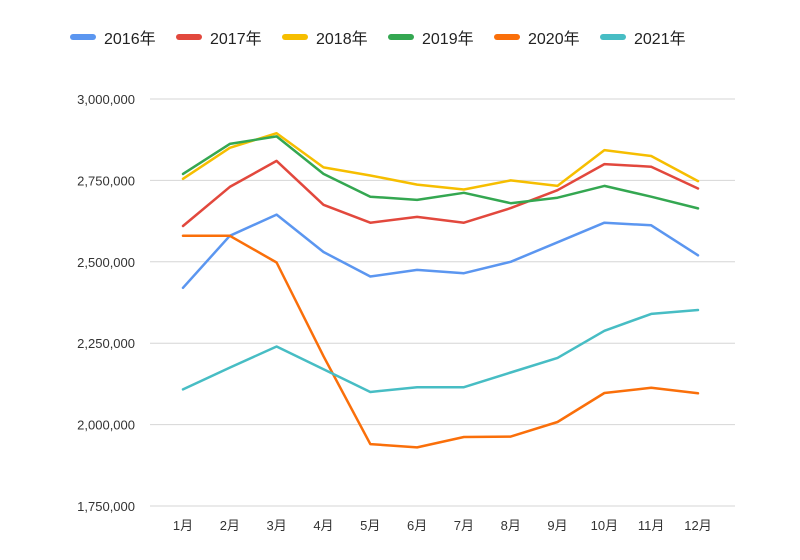 The width and height of the screenshot is (800, 560). Describe the element at coordinates (106, 180) in the screenshot. I see `y-tick-label: 2,750,000` at that location.